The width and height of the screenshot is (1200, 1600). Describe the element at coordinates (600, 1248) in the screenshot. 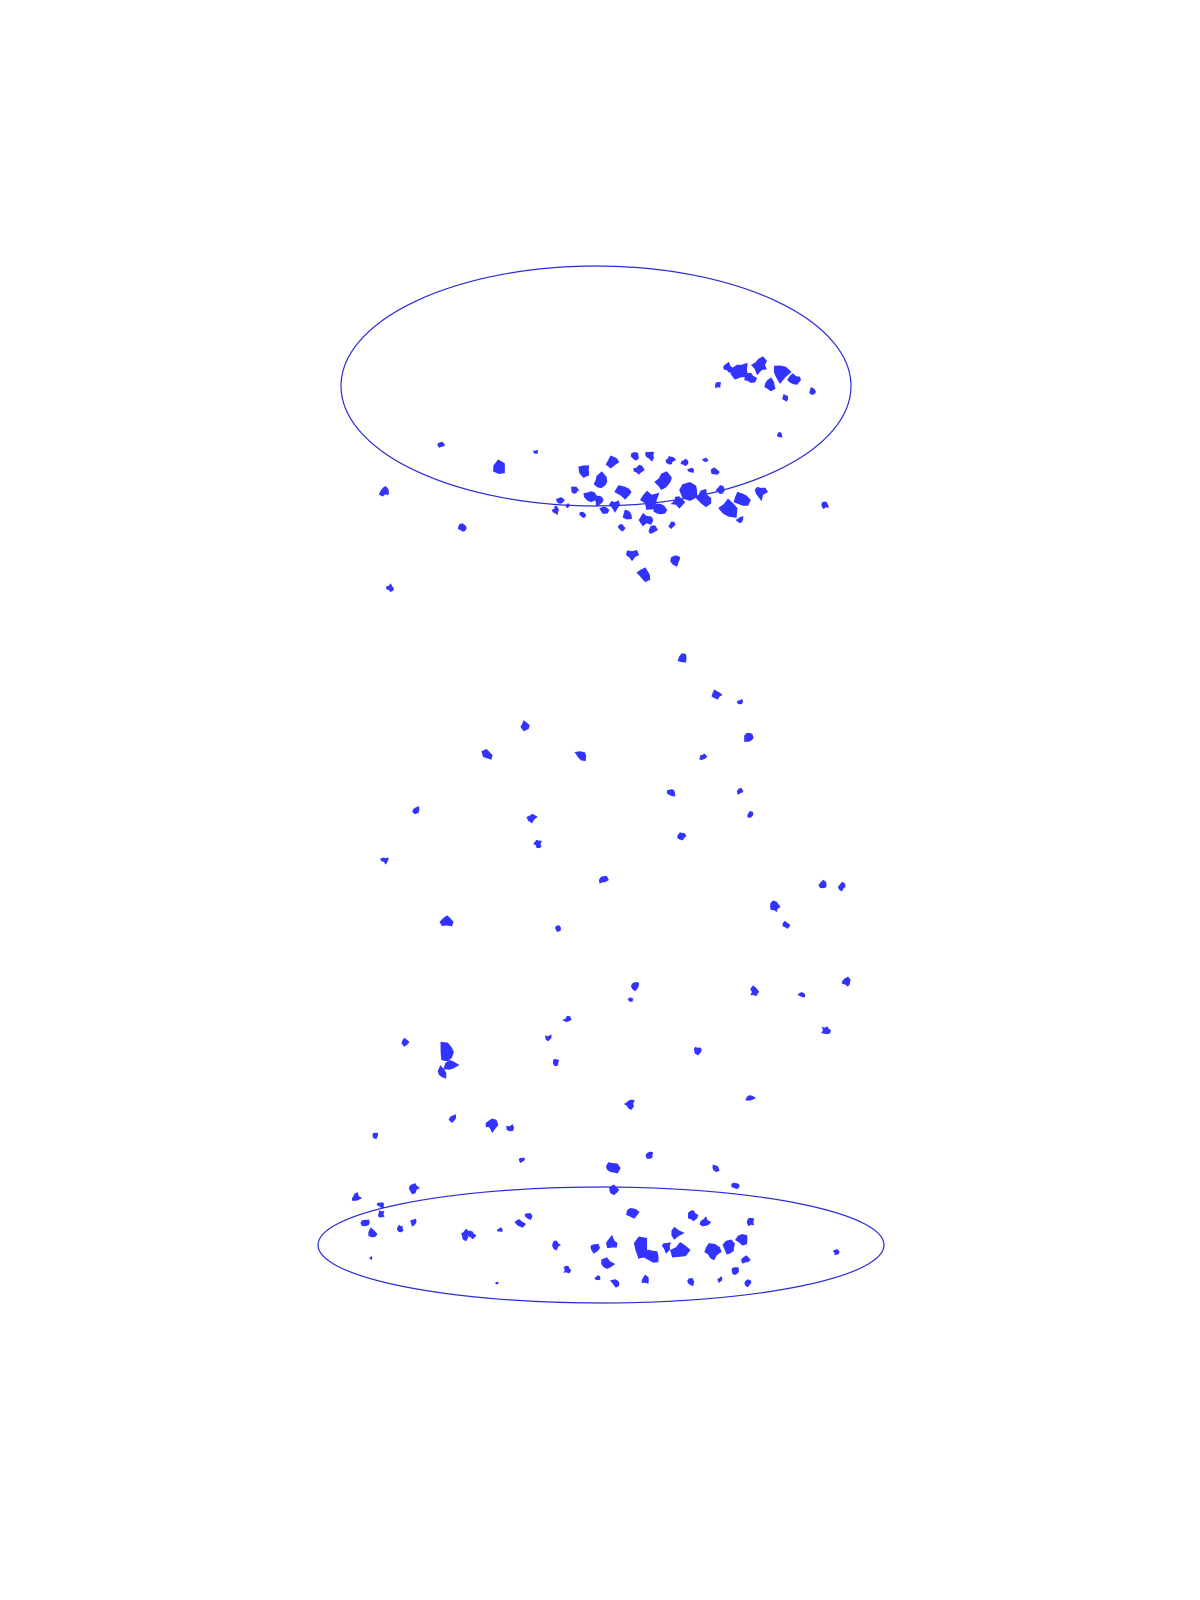

I see `bottom-ring-particle-cluster` at that location.